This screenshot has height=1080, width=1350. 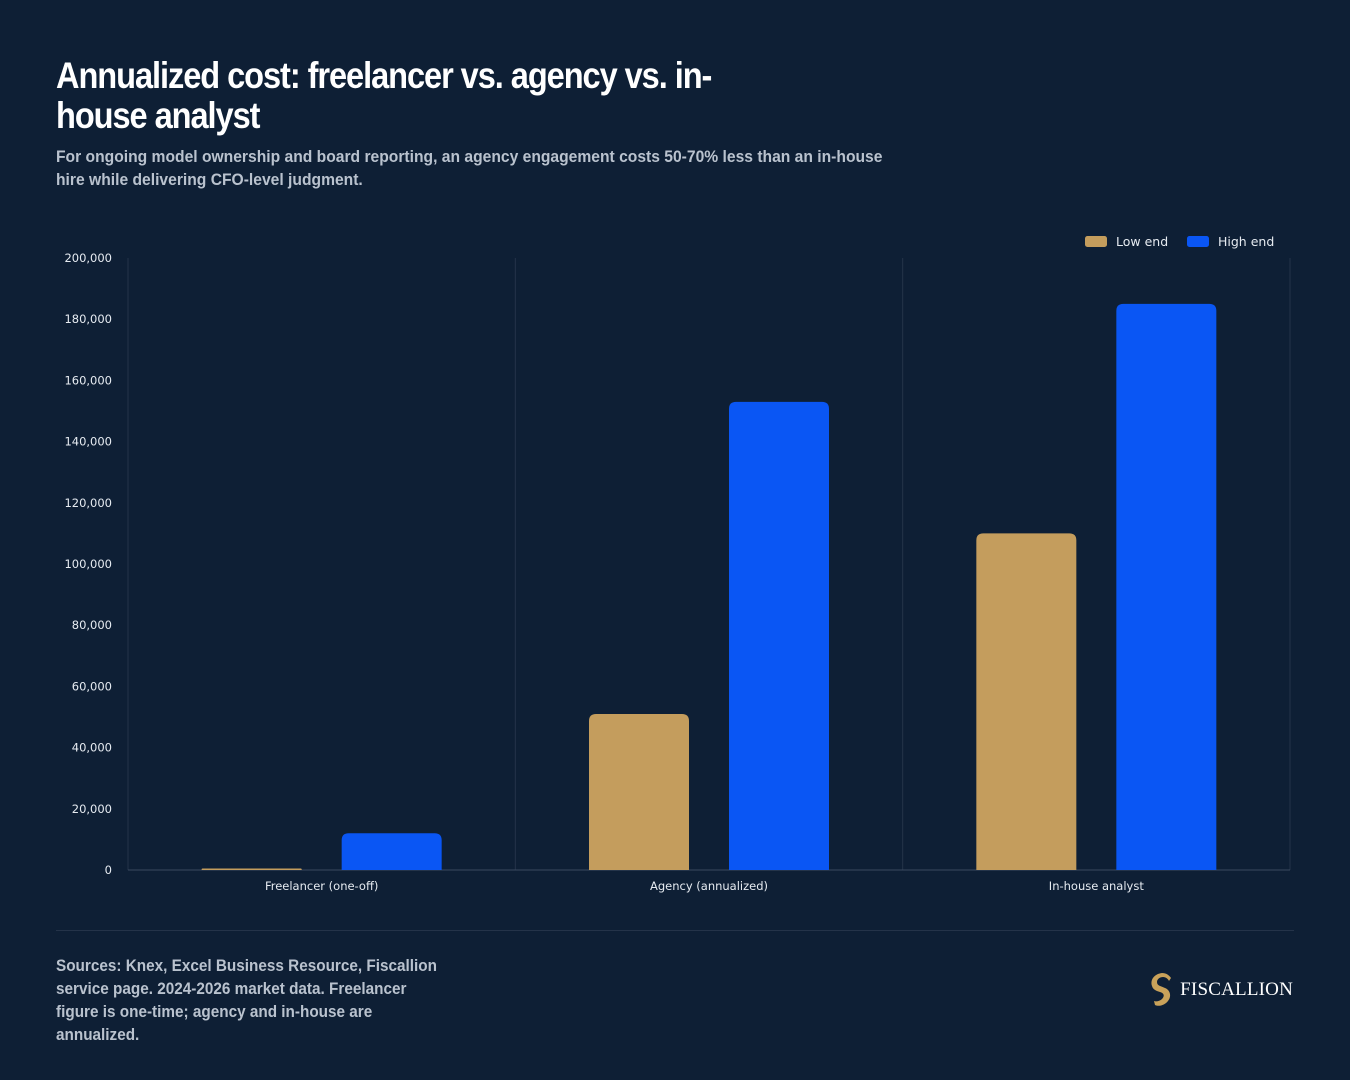 I want to click on y-tick-label: 160,000, so click(x=88, y=380).